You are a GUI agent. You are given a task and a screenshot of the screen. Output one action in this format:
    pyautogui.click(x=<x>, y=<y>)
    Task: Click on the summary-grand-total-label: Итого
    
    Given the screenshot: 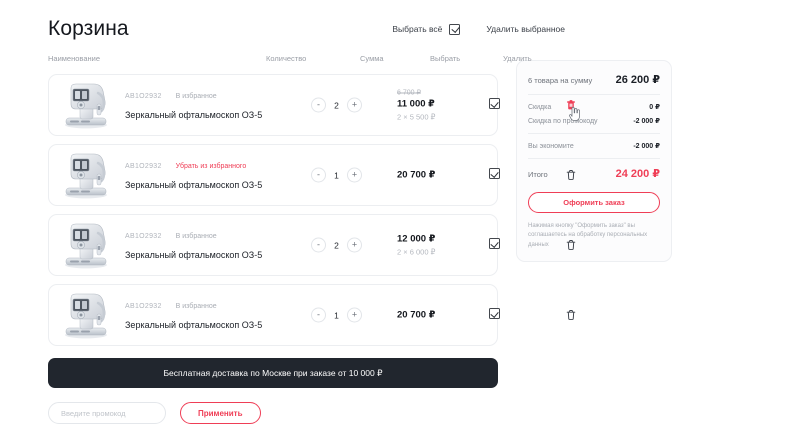 What is the action you would take?
    pyautogui.click(x=538, y=174)
    